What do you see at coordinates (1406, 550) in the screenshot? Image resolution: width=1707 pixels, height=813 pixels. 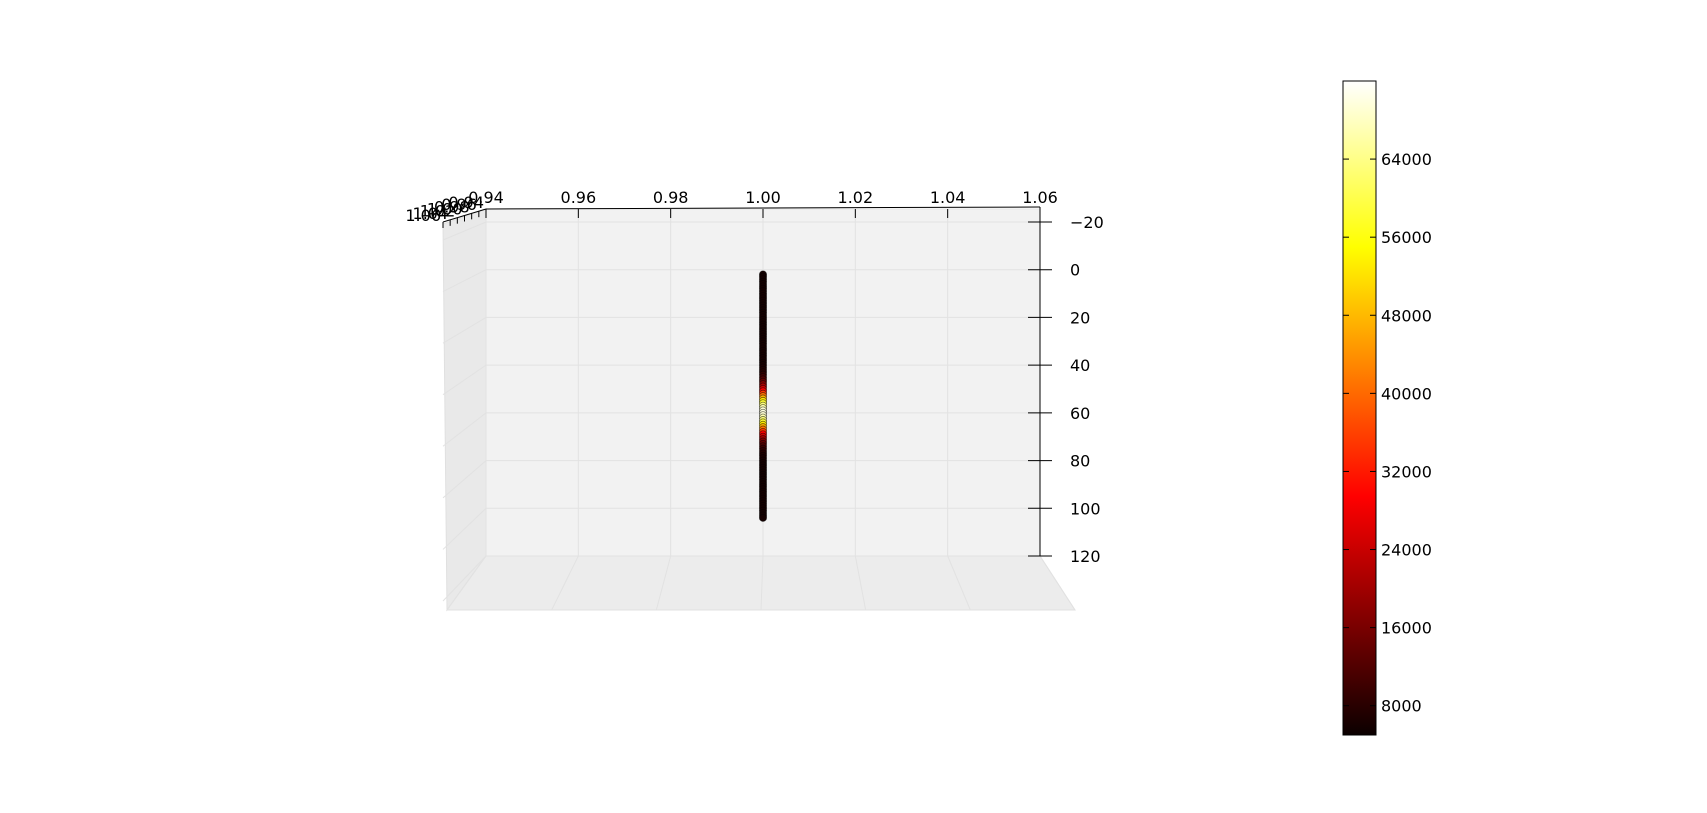 I see `colorbar-tick-label: 24000` at bounding box center [1406, 550].